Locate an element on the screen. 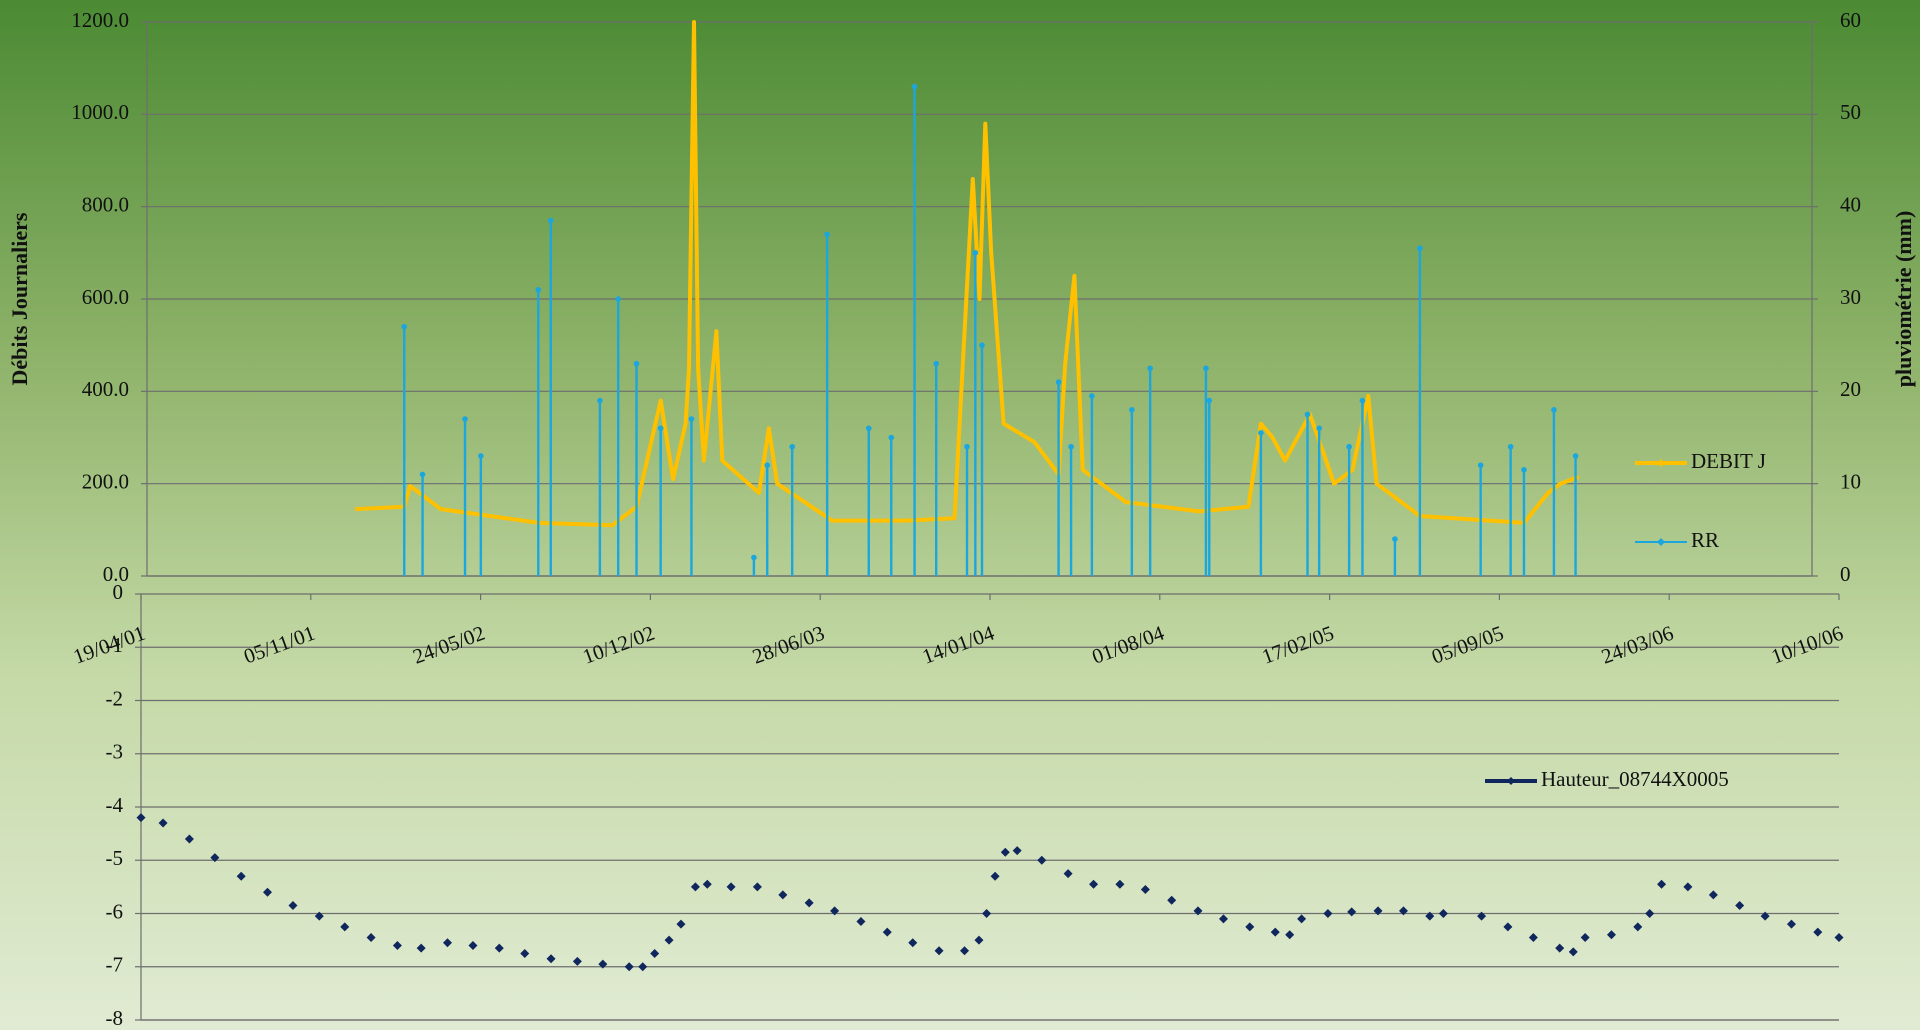 The image size is (1920, 1030). x-tick-label: 10/12/02 is located at coordinates (618, 645).